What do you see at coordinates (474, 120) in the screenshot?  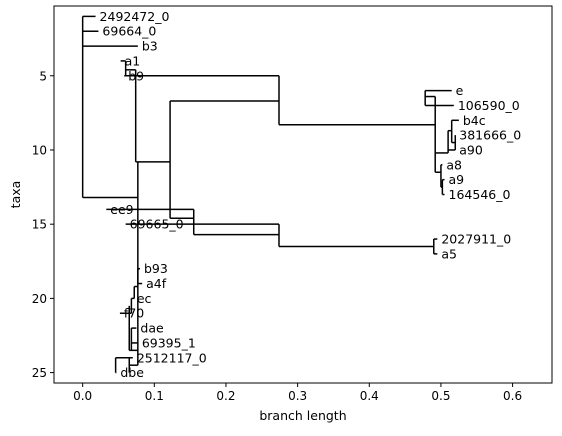 I see `leaf-label: b4c` at bounding box center [474, 120].